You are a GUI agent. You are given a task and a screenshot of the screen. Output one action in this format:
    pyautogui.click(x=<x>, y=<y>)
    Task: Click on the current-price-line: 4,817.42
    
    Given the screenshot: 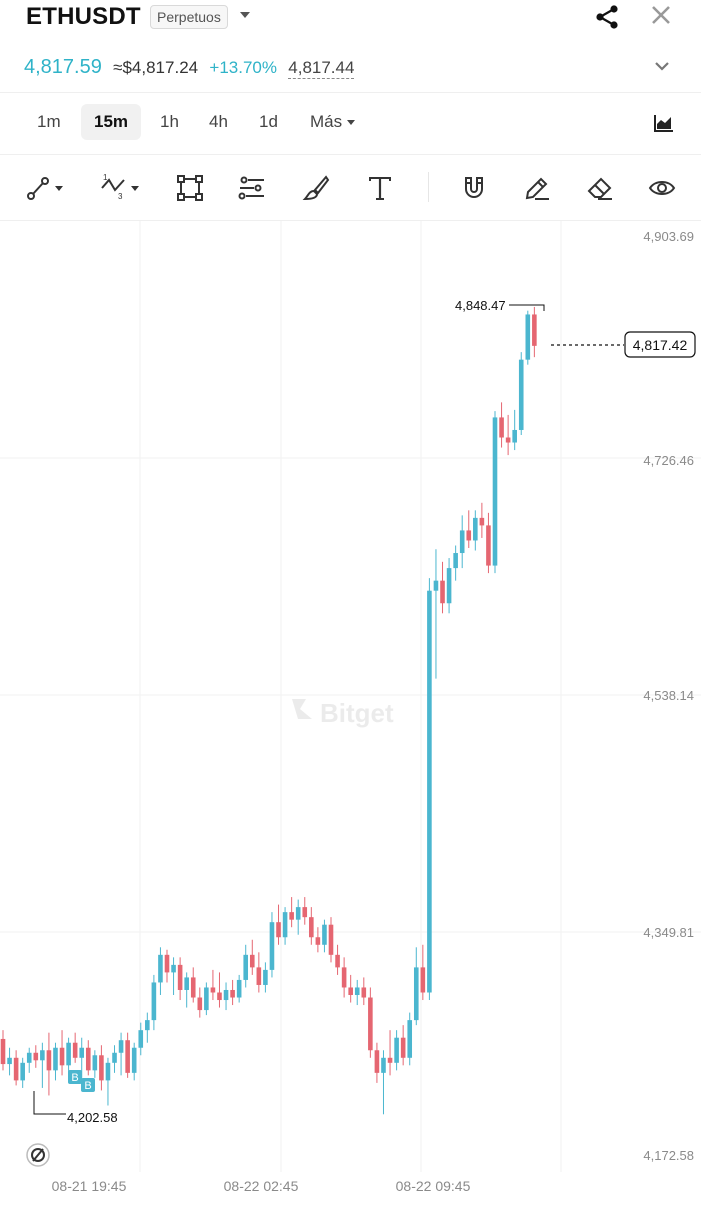 What is the action you would take?
    pyautogui.click(x=623, y=344)
    